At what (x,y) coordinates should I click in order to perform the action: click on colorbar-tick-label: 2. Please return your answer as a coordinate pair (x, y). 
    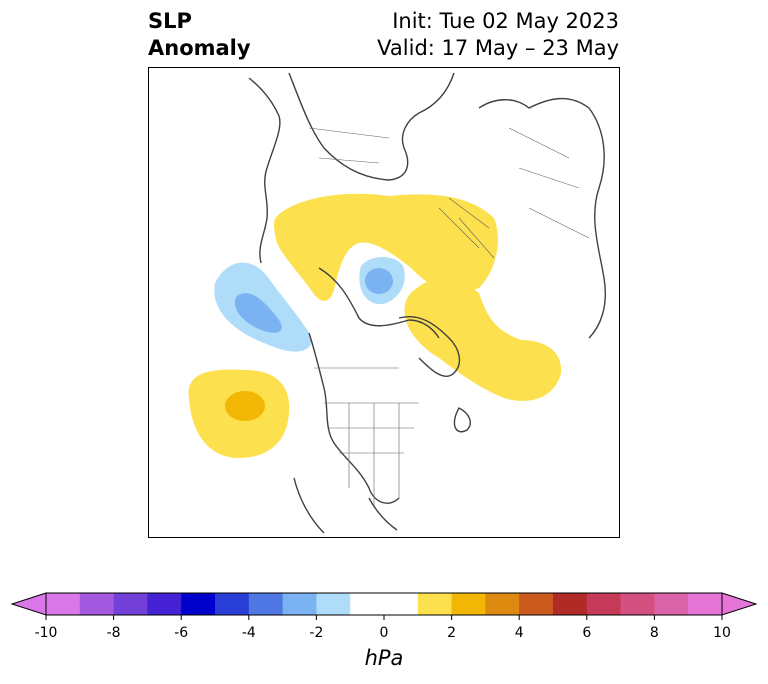
    Looking at the image, I should click on (452, 633).